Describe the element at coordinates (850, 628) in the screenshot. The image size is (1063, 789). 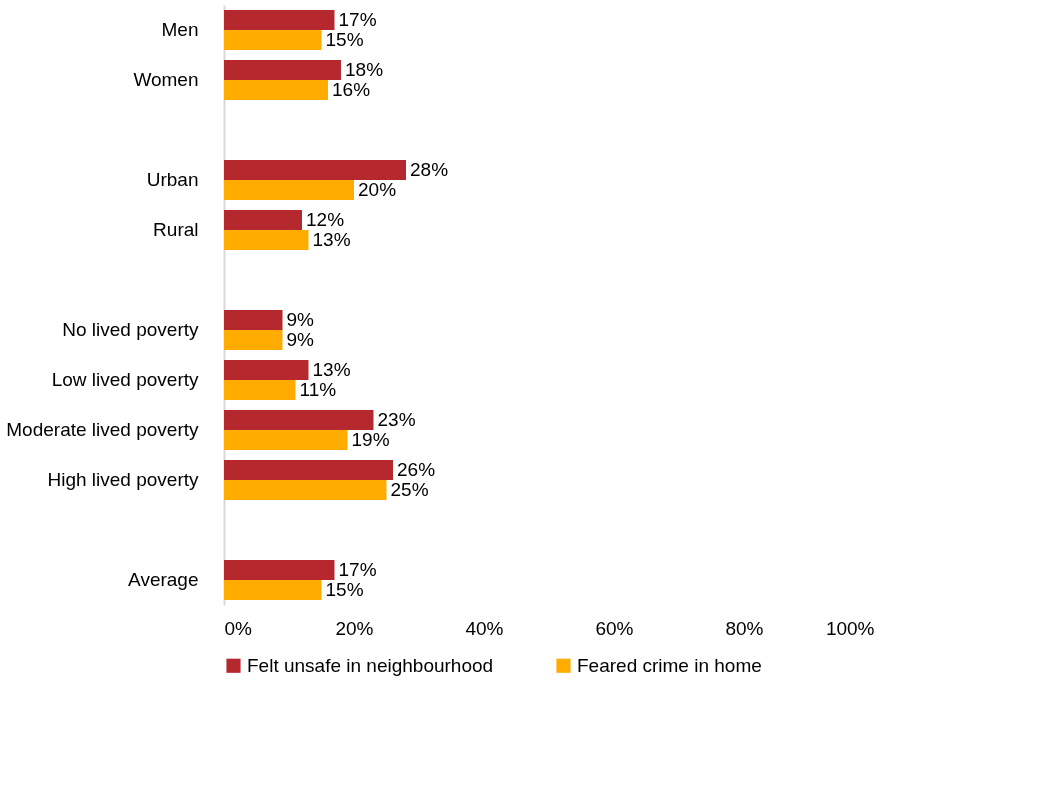
I see `x-tick-label: 100%` at that location.